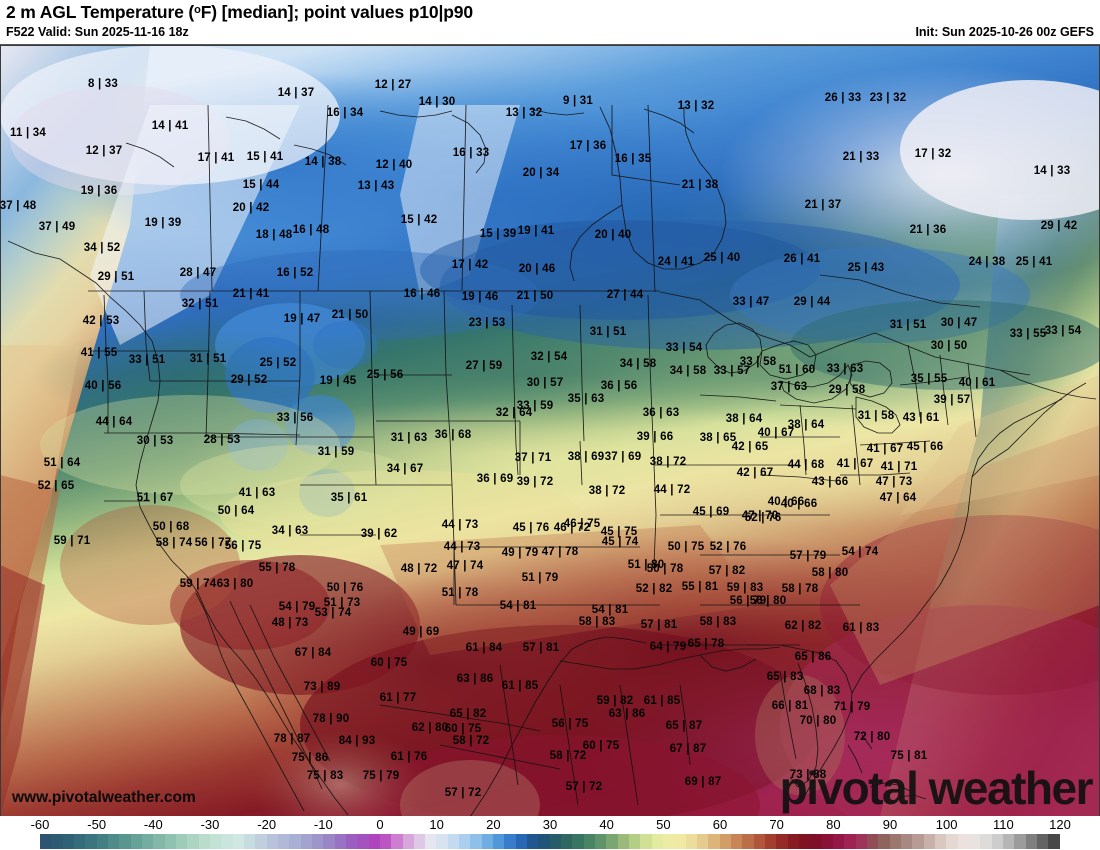 This screenshot has height=850, width=1100. What do you see at coordinates (1060, 824) in the screenshot?
I see `colorbar-tick: 120` at bounding box center [1060, 824].